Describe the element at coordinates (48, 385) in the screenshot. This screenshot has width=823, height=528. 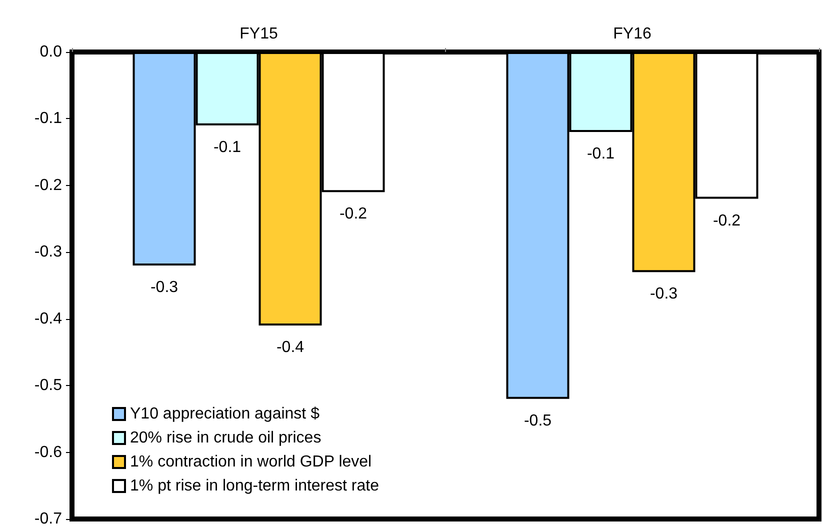
I see `y-tick-label: -0.5` at that location.